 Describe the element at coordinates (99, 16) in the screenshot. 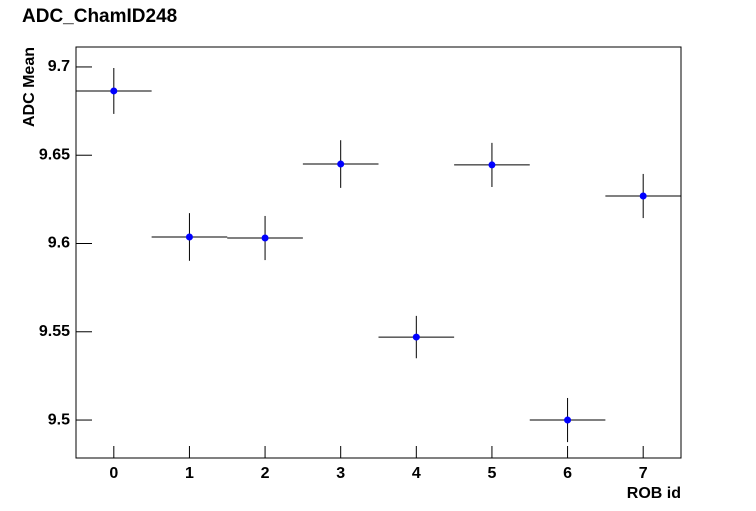

I see `chart-title: ADC_ChamID248` at that location.